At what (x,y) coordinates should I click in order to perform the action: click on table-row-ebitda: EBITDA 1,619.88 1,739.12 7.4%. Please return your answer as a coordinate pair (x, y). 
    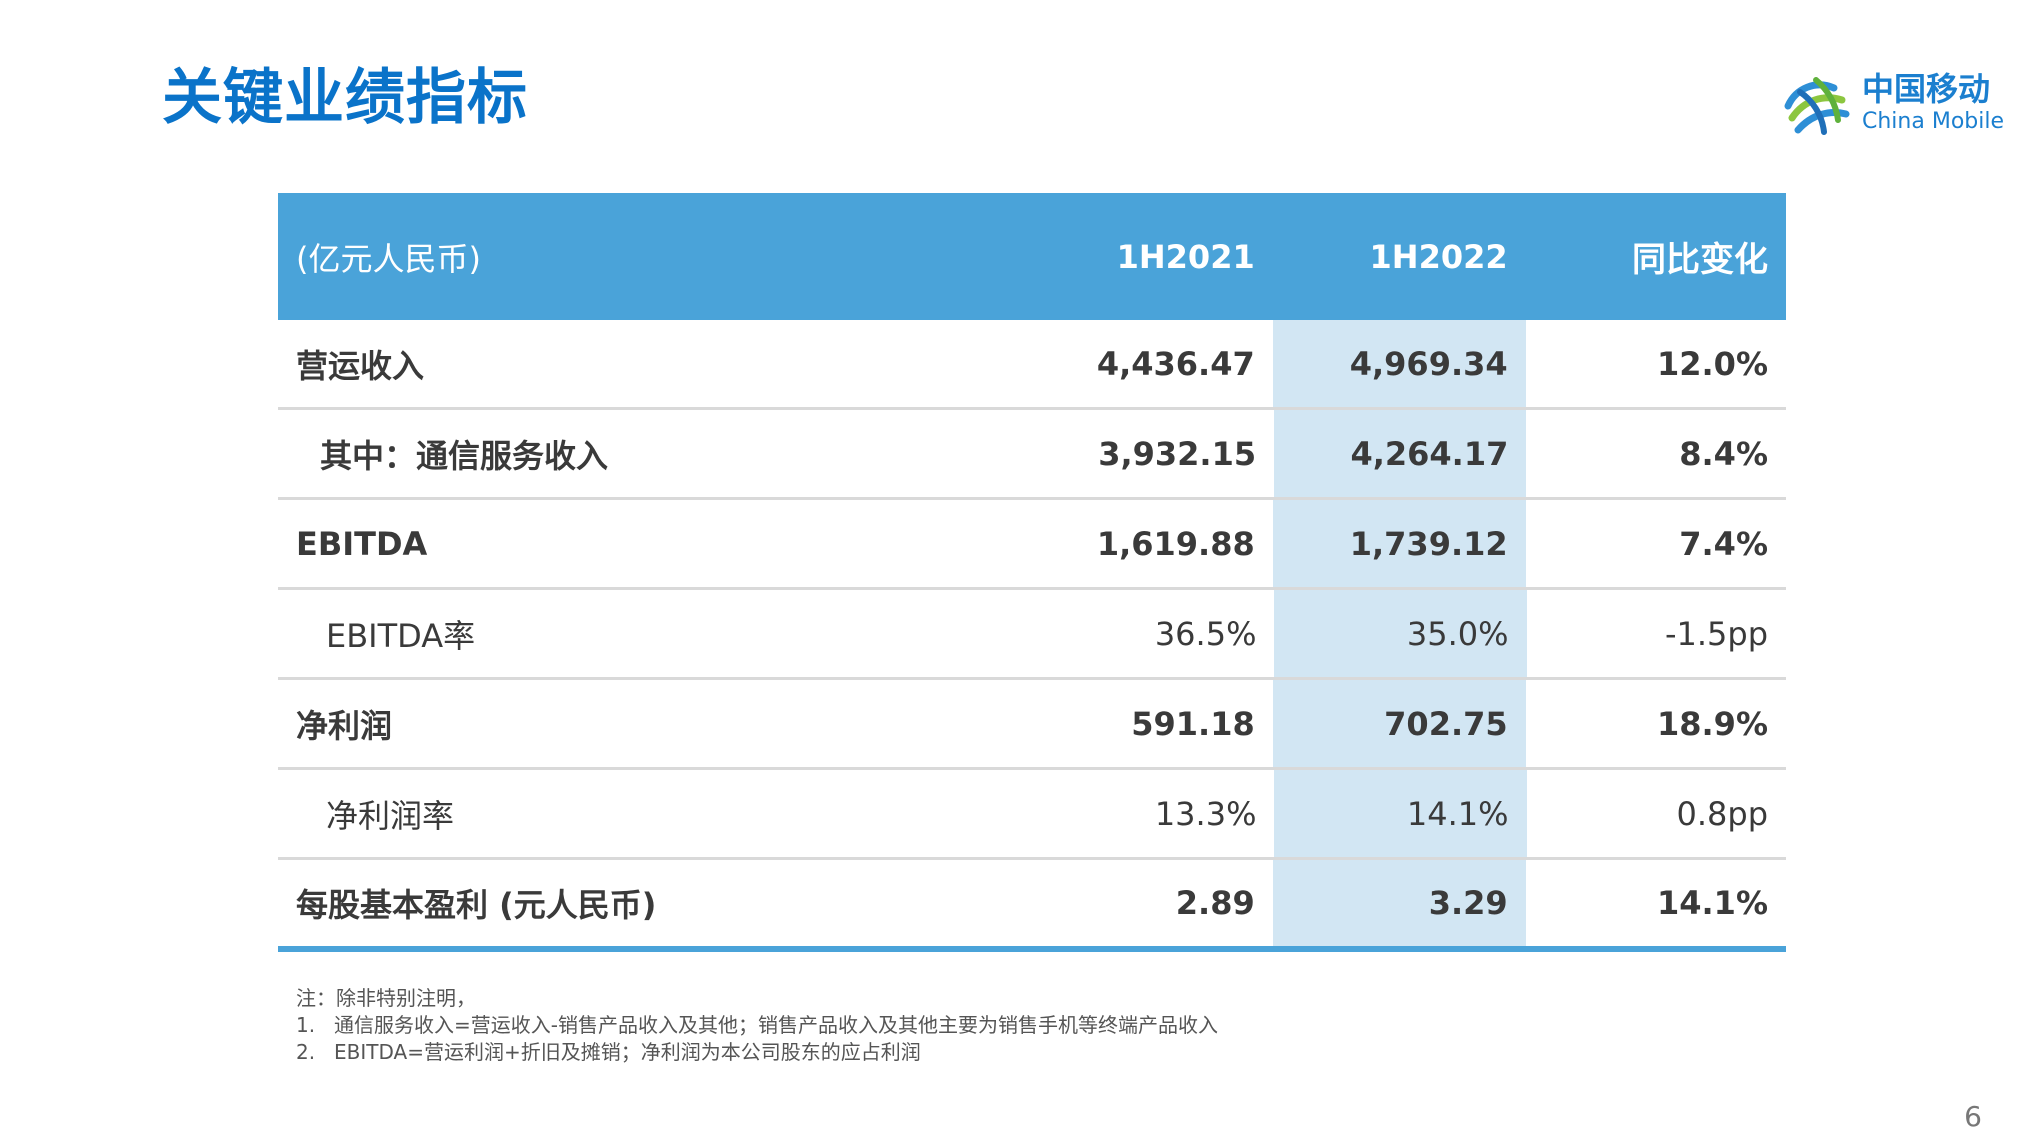
    Looking at the image, I should click on (1032, 545).